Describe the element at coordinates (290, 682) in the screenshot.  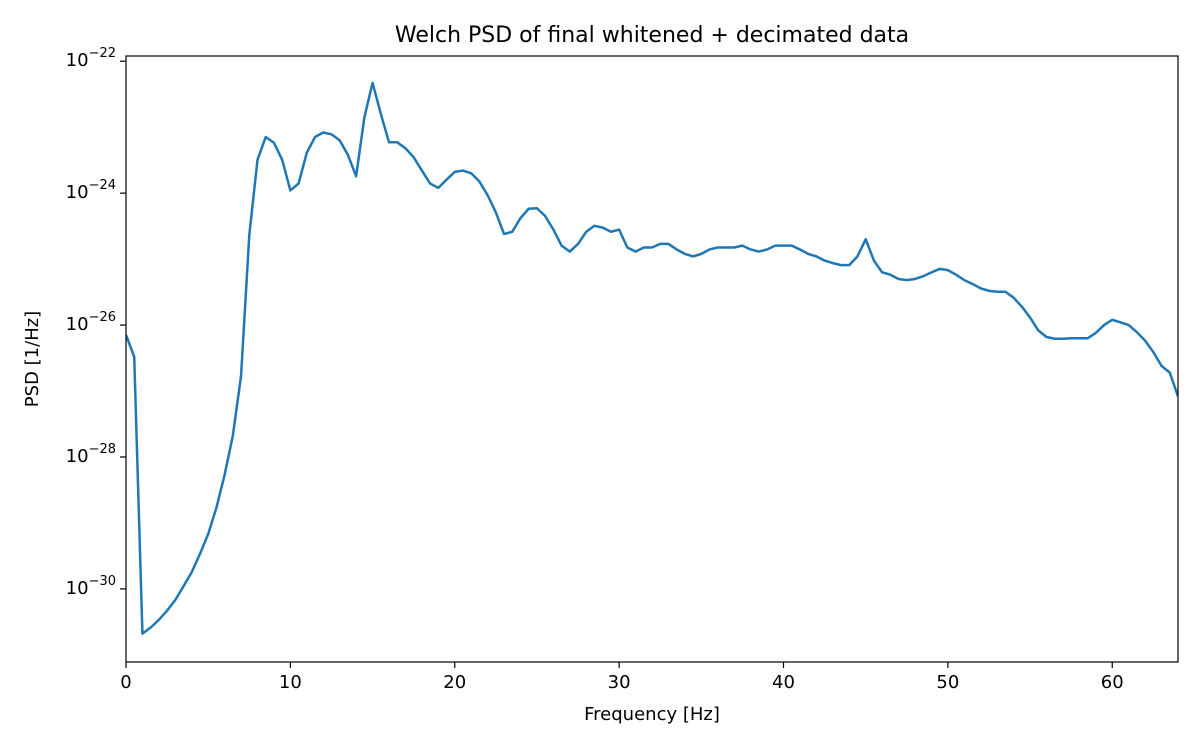
I see `x-tick-label: 10` at that location.